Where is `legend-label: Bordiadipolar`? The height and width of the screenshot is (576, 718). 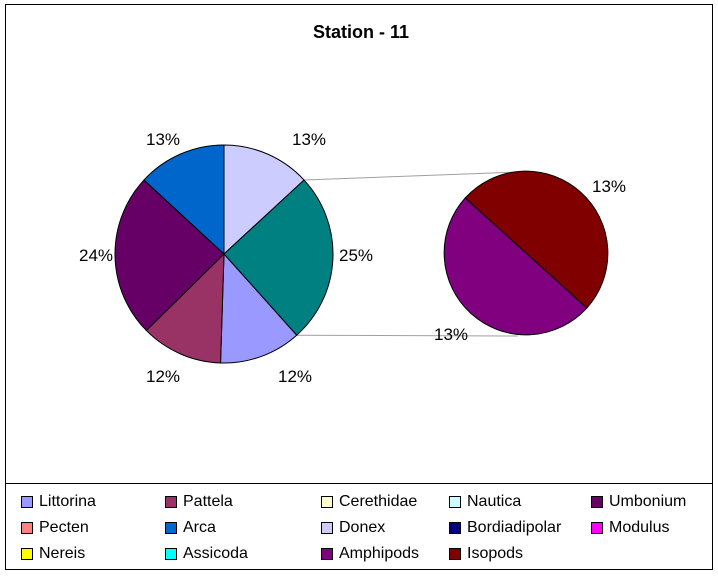 legend-label: Bordiadipolar is located at coordinates (514, 527).